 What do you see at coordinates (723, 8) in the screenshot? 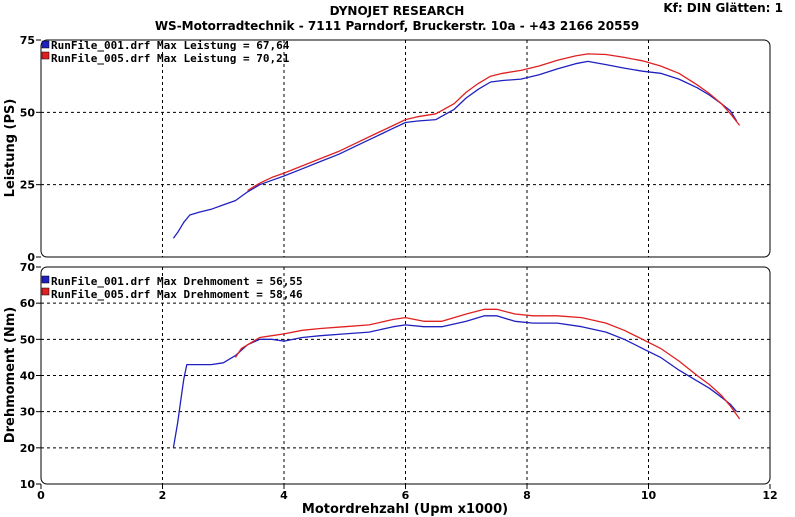
I see `correction-smoothing-label: Kf: DIN Glätten: 1` at bounding box center [723, 8].